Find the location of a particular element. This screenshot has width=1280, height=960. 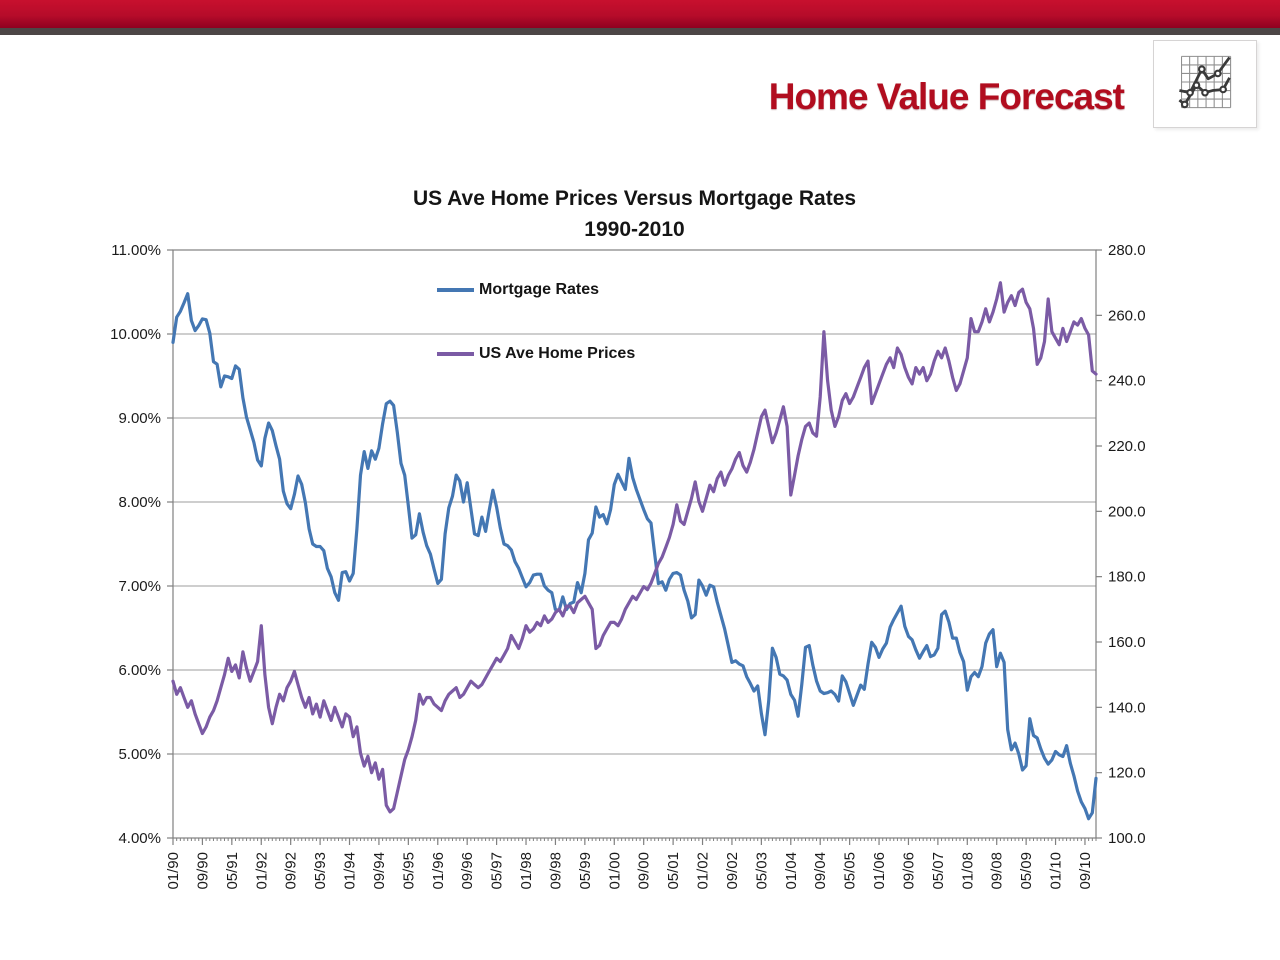

x-axis-tick-label: 01/00 is located at coordinates (614, 871).